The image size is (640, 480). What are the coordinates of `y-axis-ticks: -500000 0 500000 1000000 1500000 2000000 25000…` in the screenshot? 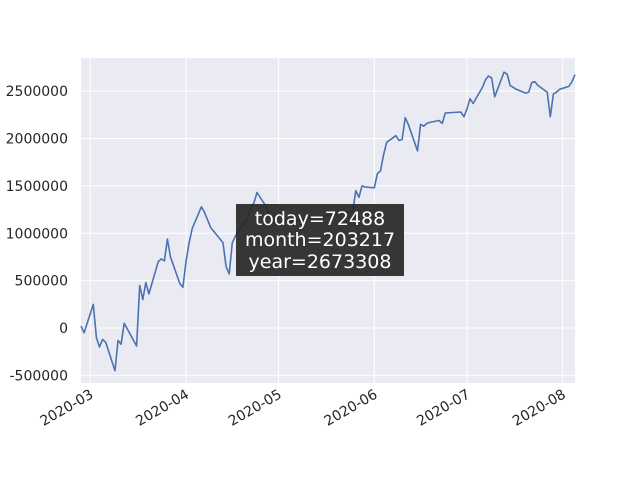 It's located at (37, 234).